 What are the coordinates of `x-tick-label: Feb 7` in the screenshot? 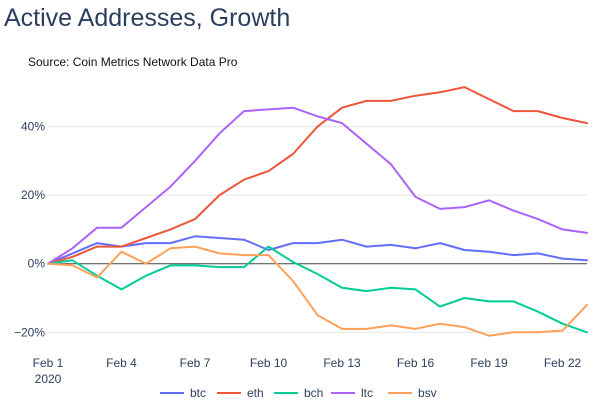 It's located at (195, 363).